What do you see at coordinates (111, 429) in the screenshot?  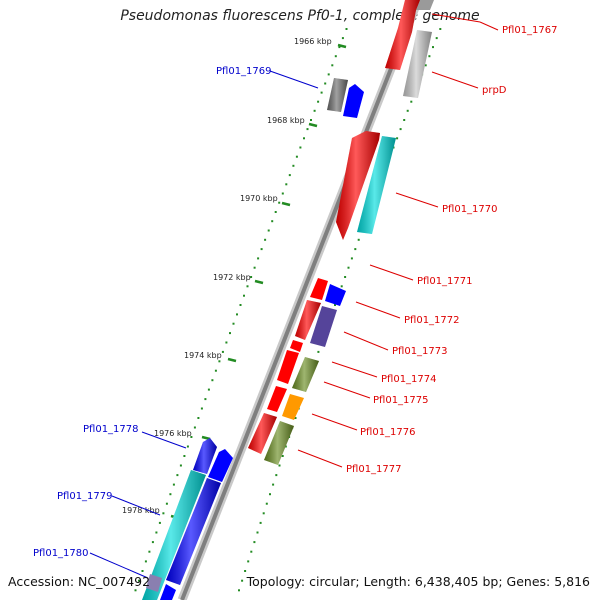 I see `gene-label: Pfl01_1778` at bounding box center [111, 429].